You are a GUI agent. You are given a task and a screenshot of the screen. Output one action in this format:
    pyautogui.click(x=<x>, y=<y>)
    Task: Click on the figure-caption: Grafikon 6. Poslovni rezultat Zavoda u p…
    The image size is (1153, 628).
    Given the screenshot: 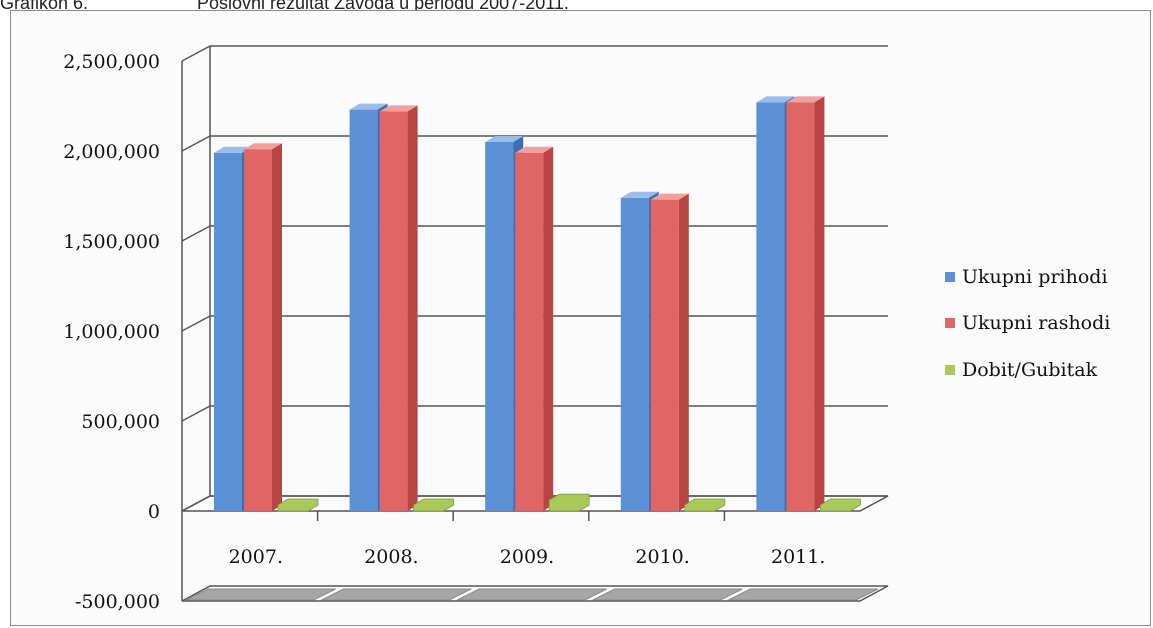 What is the action you would take?
    pyautogui.click(x=576, y=7)
    